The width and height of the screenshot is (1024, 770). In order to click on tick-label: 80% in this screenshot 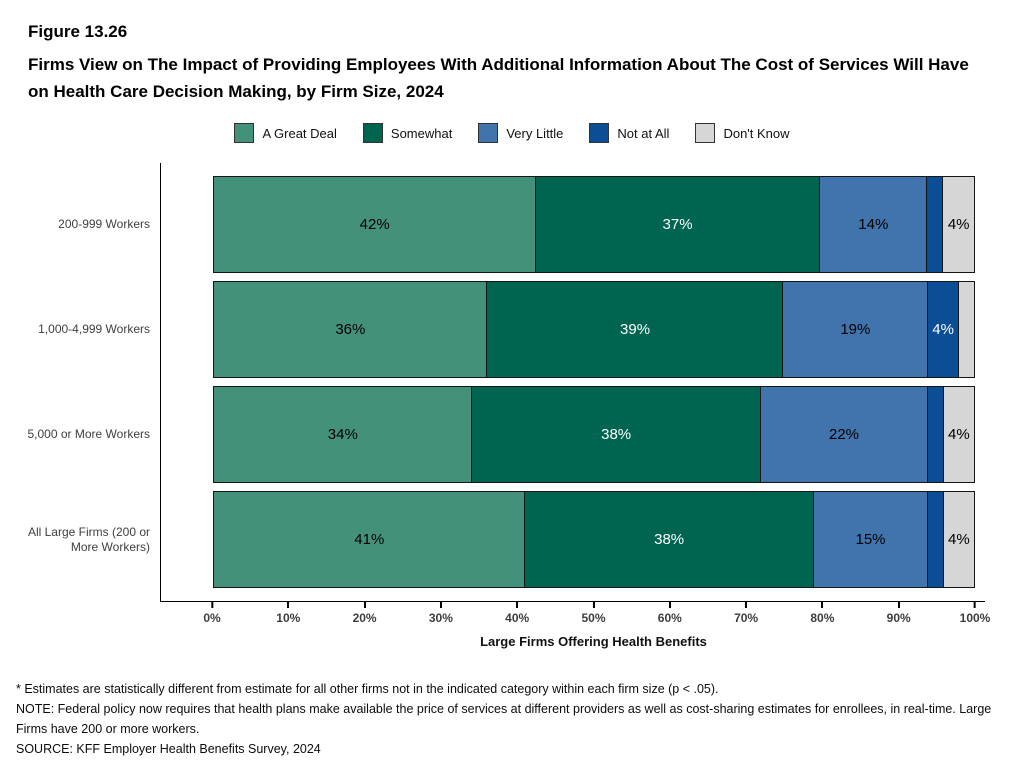, I will do `click(822, 618)`.